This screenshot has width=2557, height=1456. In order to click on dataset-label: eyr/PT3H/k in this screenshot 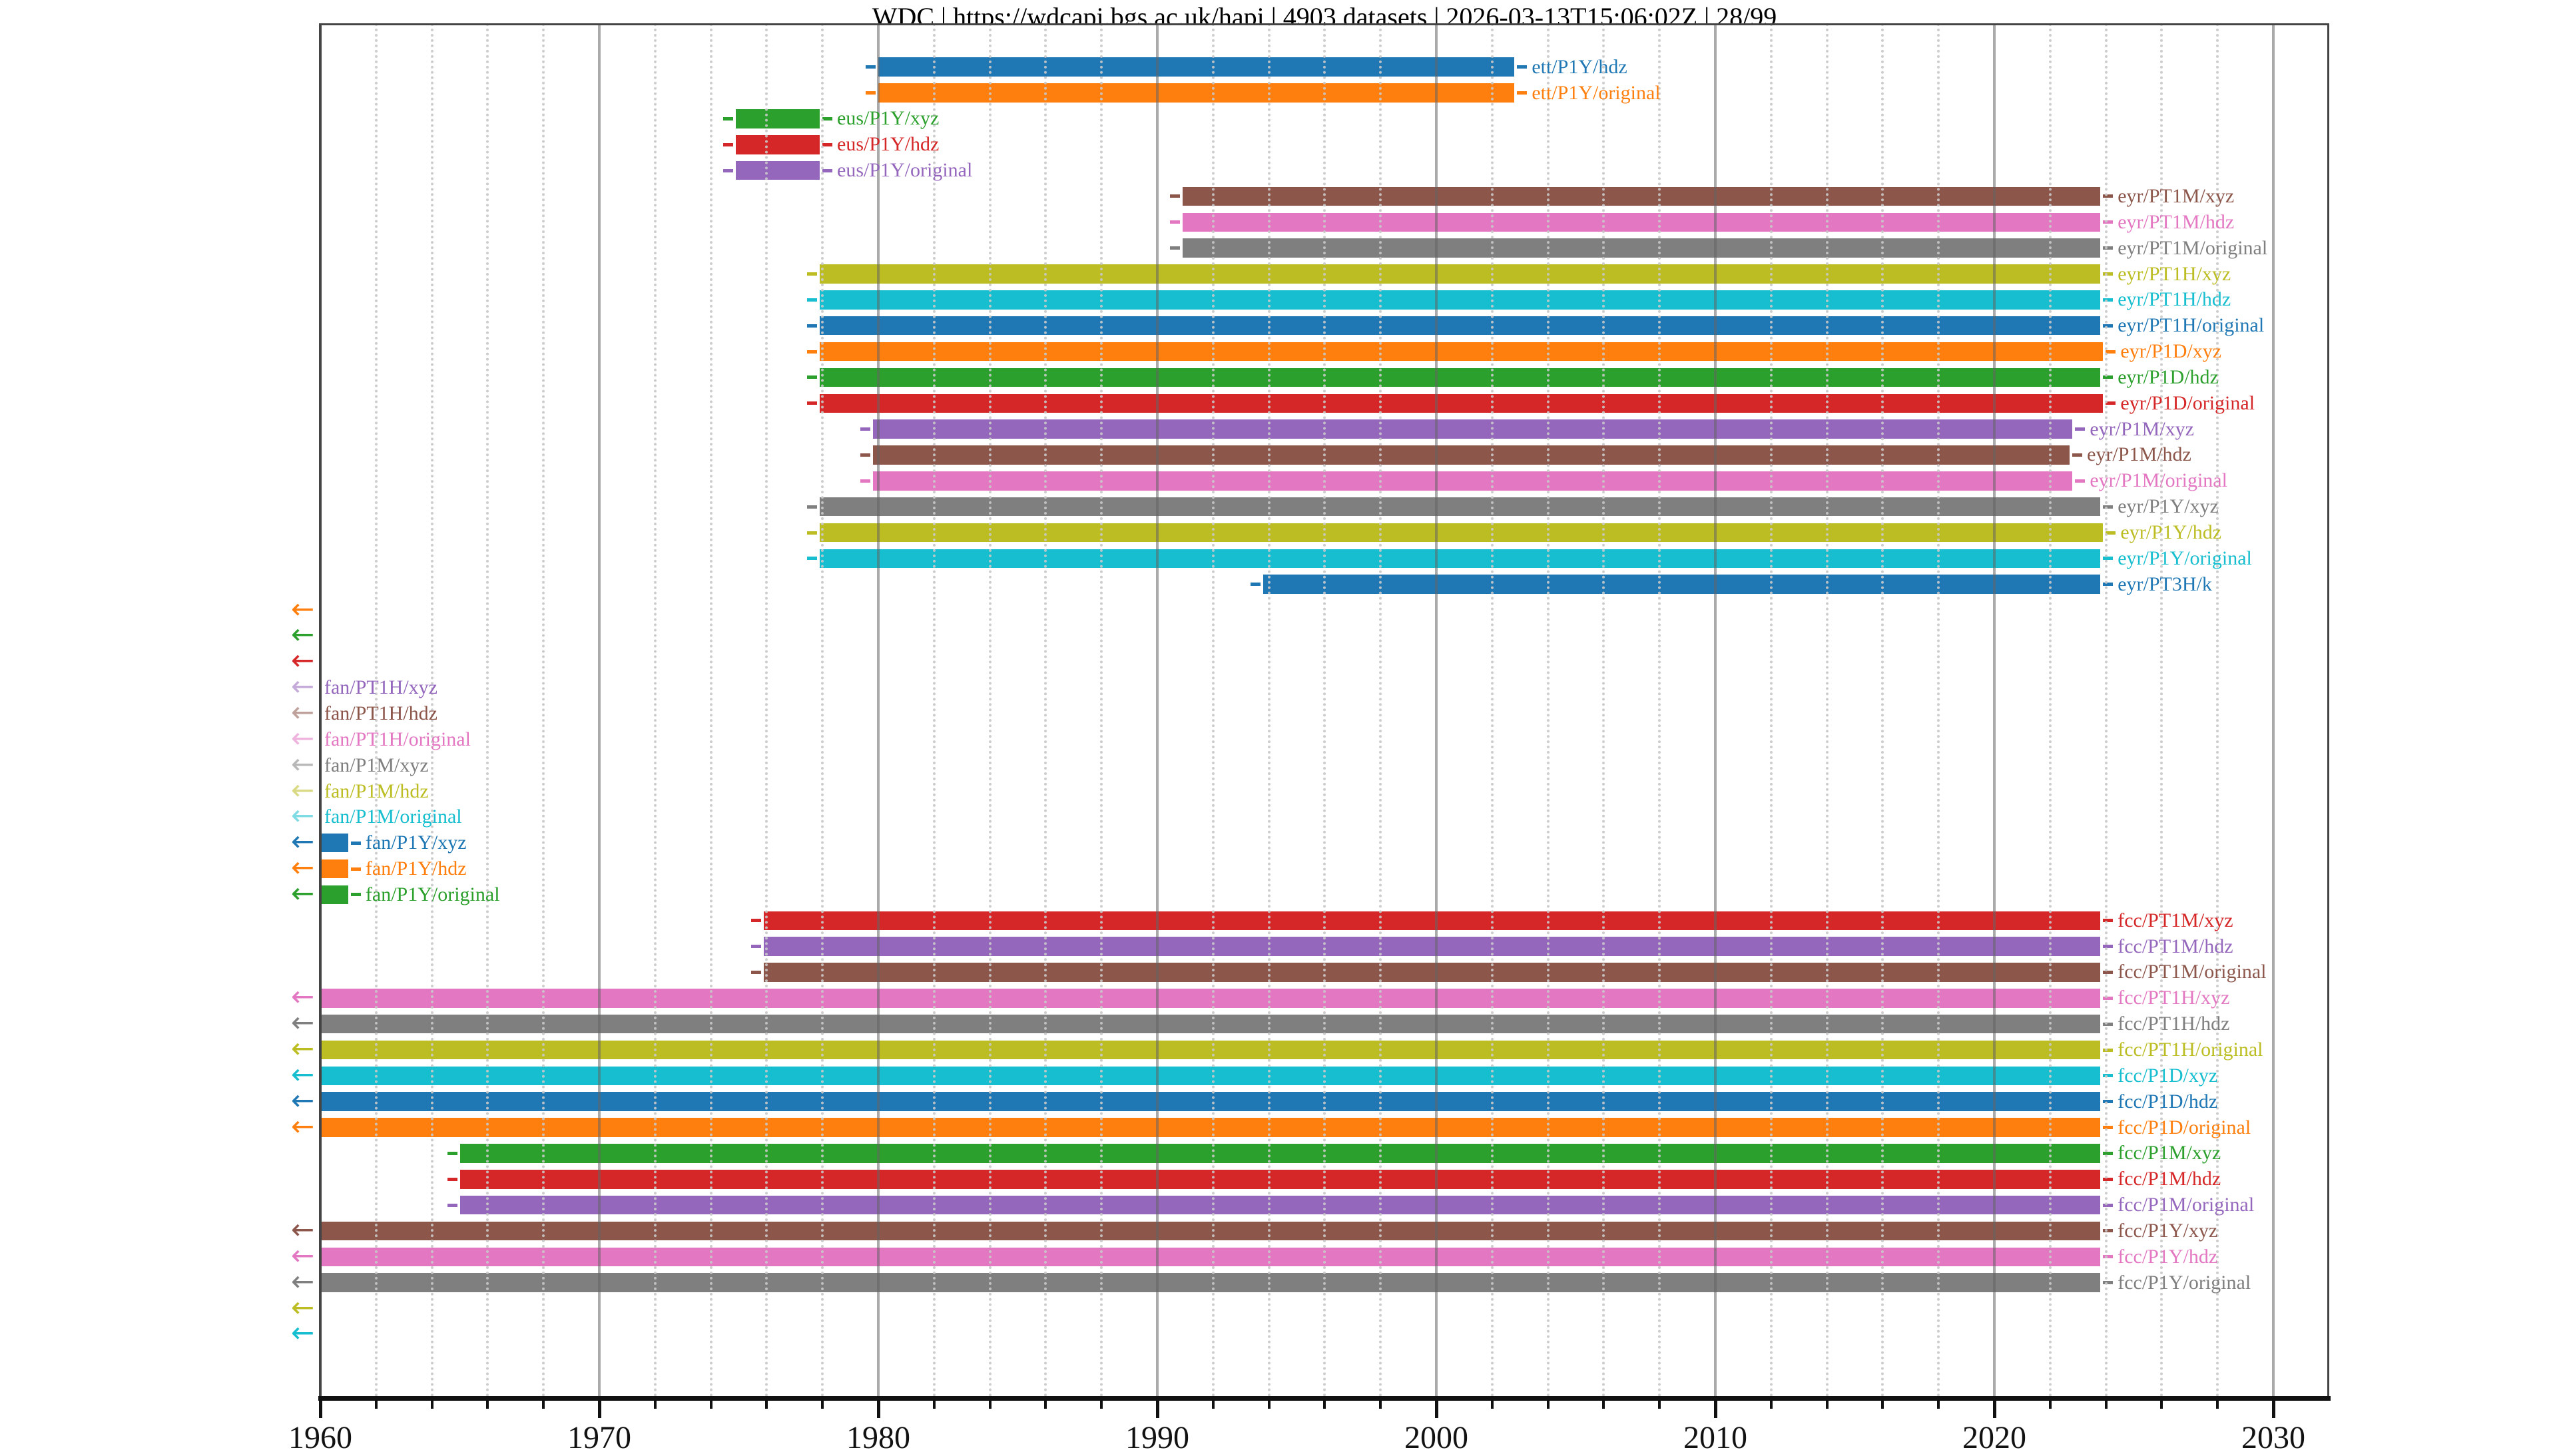, I will do `click(2165, 584)`.